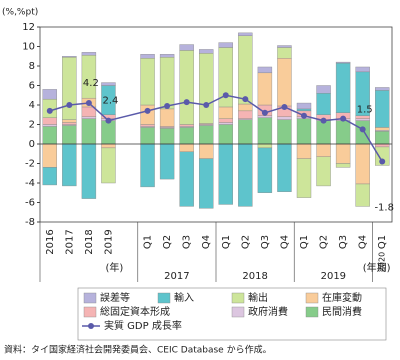  Describe the element at coordinates (258, 297) in the screenshot. I see `legend-label: 輸出` at that location.